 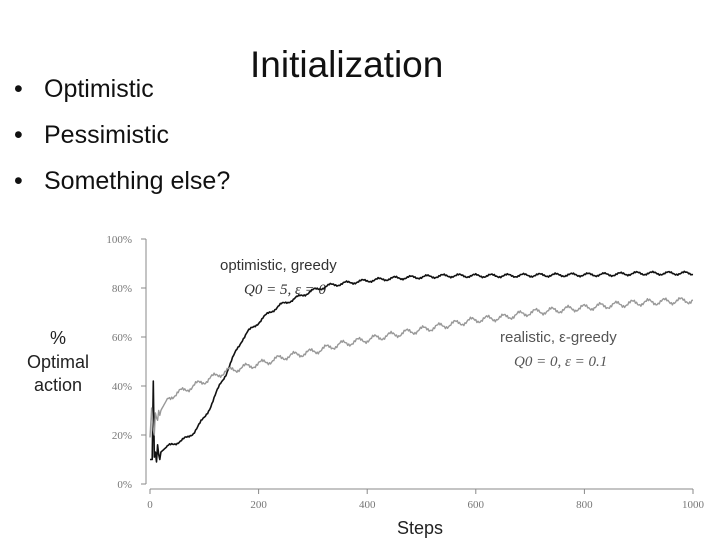 What do you see at coordinates (58, 385) in the screenshot?
I see `y-axis-label-line: action` at bounding box center [58, 385].